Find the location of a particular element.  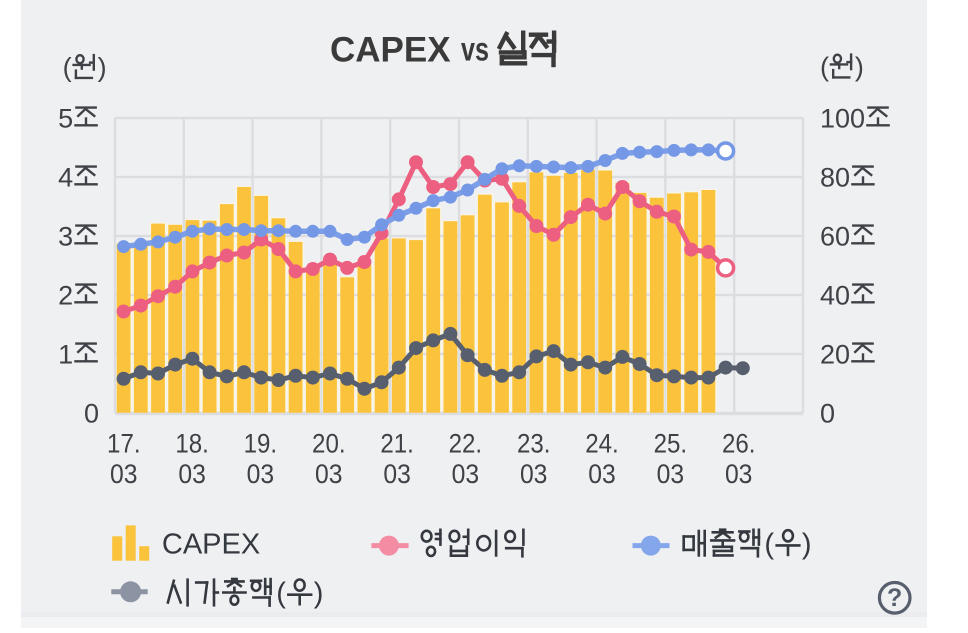

svg-text: 20. is located at coordinates (329, 444).